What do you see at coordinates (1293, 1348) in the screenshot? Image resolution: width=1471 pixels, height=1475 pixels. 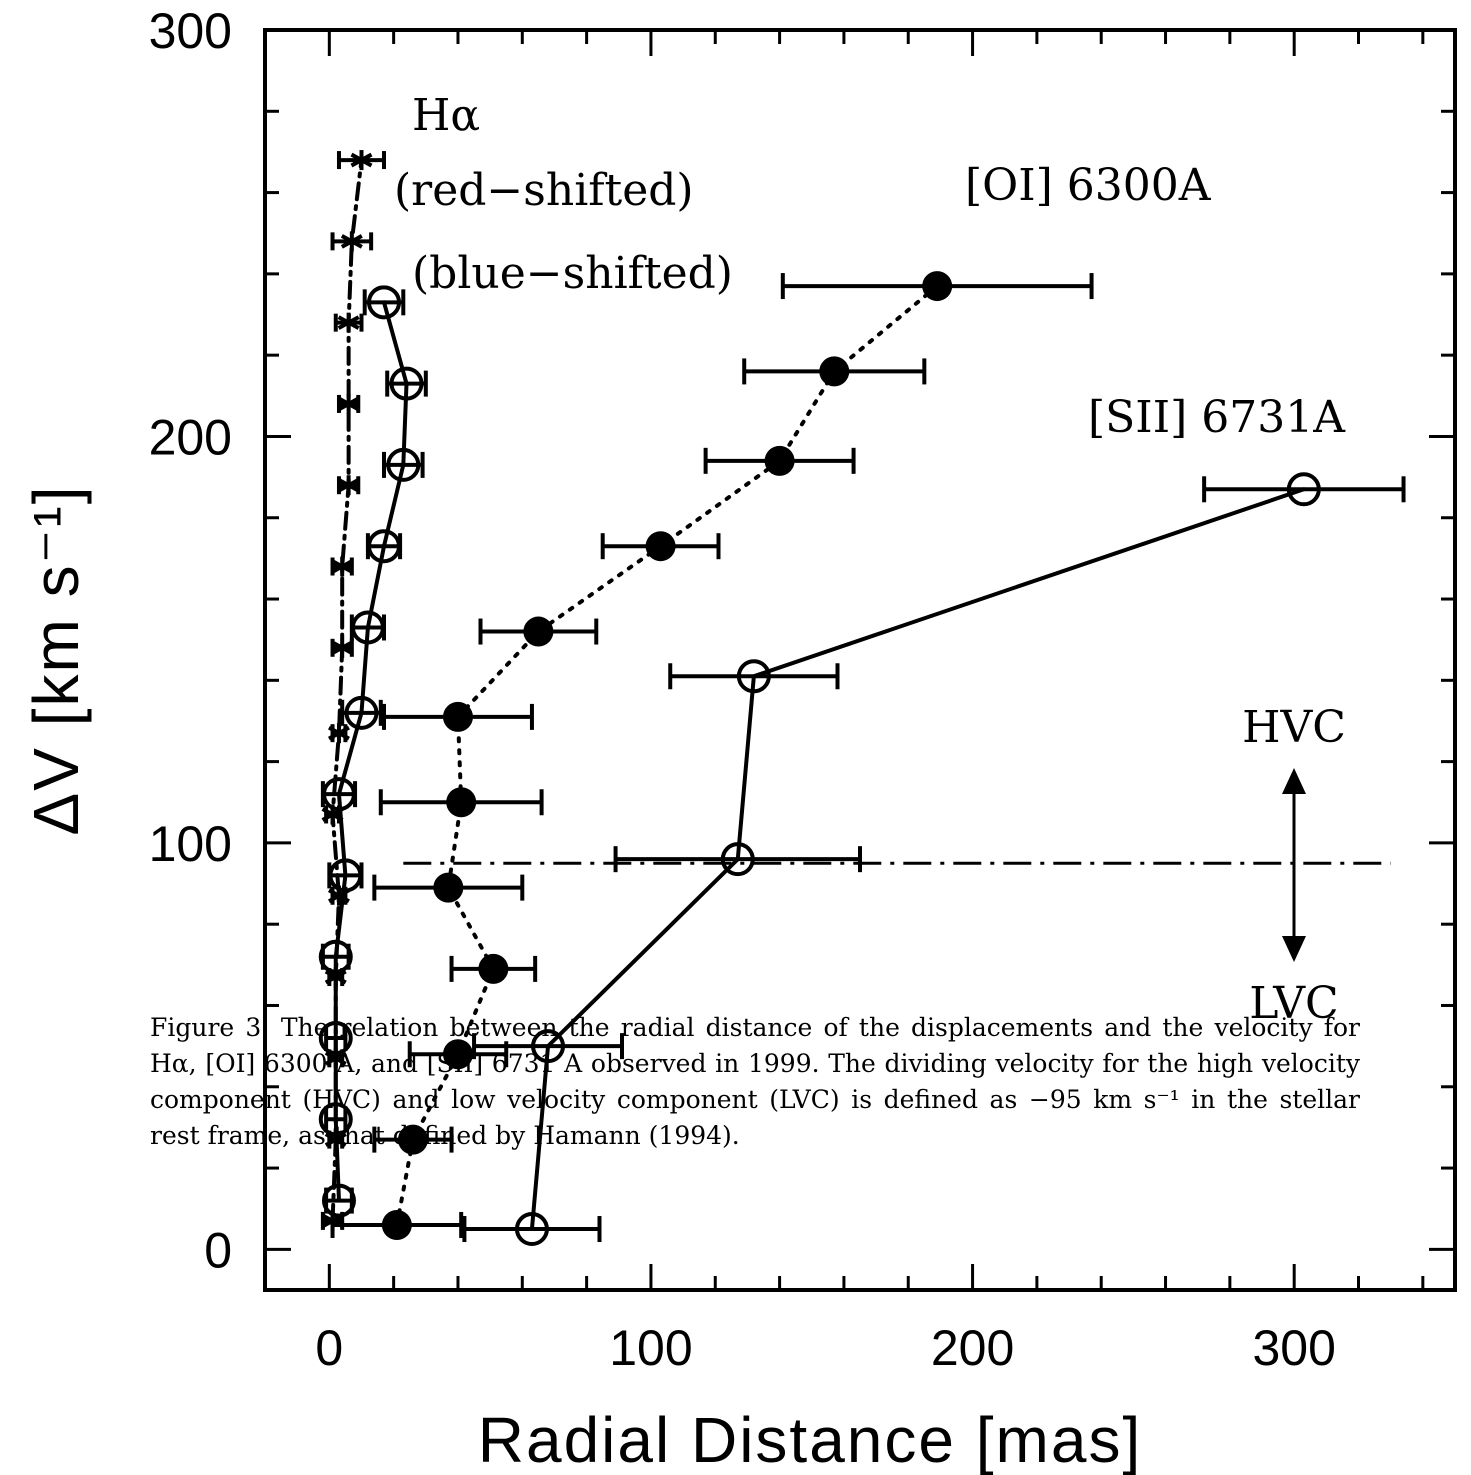 I see `x-tick-label: 300` at bounding box center [1293, 1348].